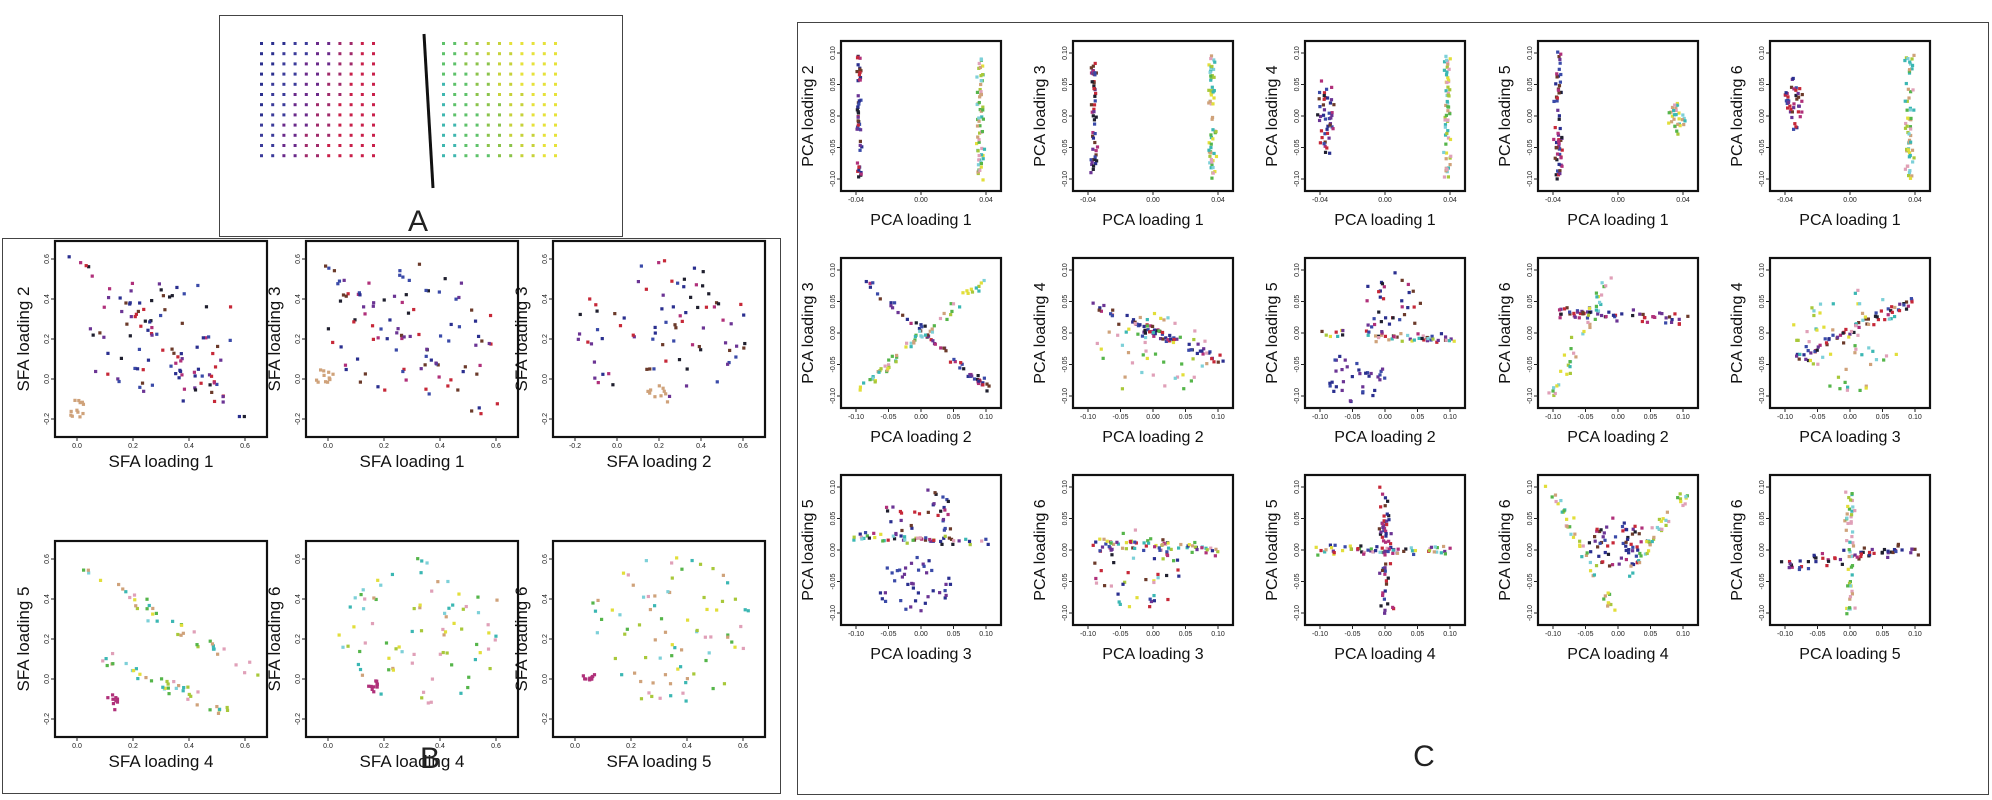  What do you see at coordinates (1218, 200) in the screenshot?
I see `x-tick-label: 0.04` at bounding box center [1218, 200].